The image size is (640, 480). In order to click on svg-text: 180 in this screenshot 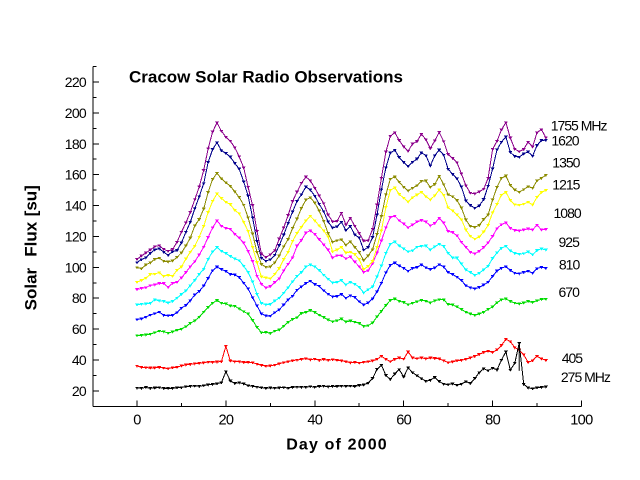, I will do `click(76, 144)`.